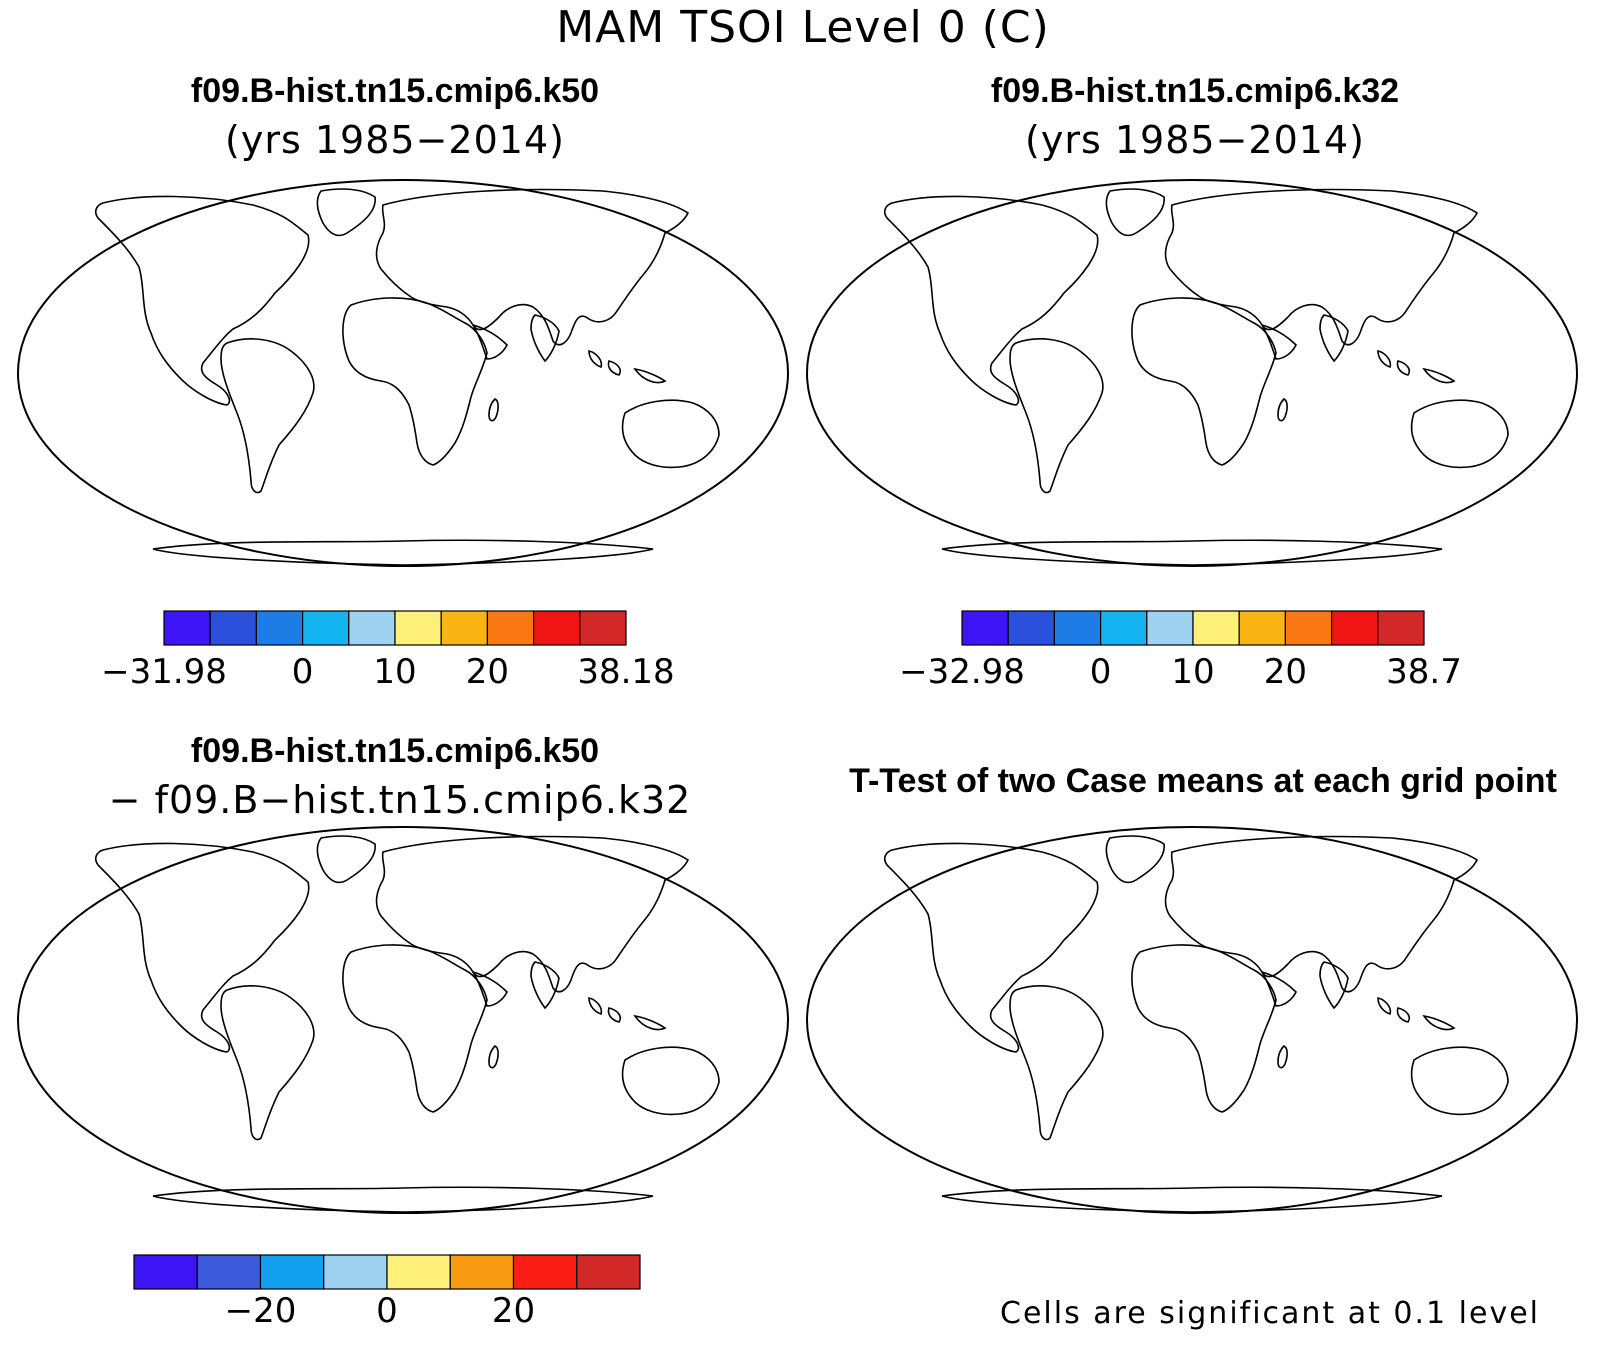 This screenshot has width=1606, height=1354. What do you see at coordinates (1195, 140) in the screenshot?
I see `panel-subtitle-case2: (yrs 1985−2014)` at bounding box center [1195, 140].